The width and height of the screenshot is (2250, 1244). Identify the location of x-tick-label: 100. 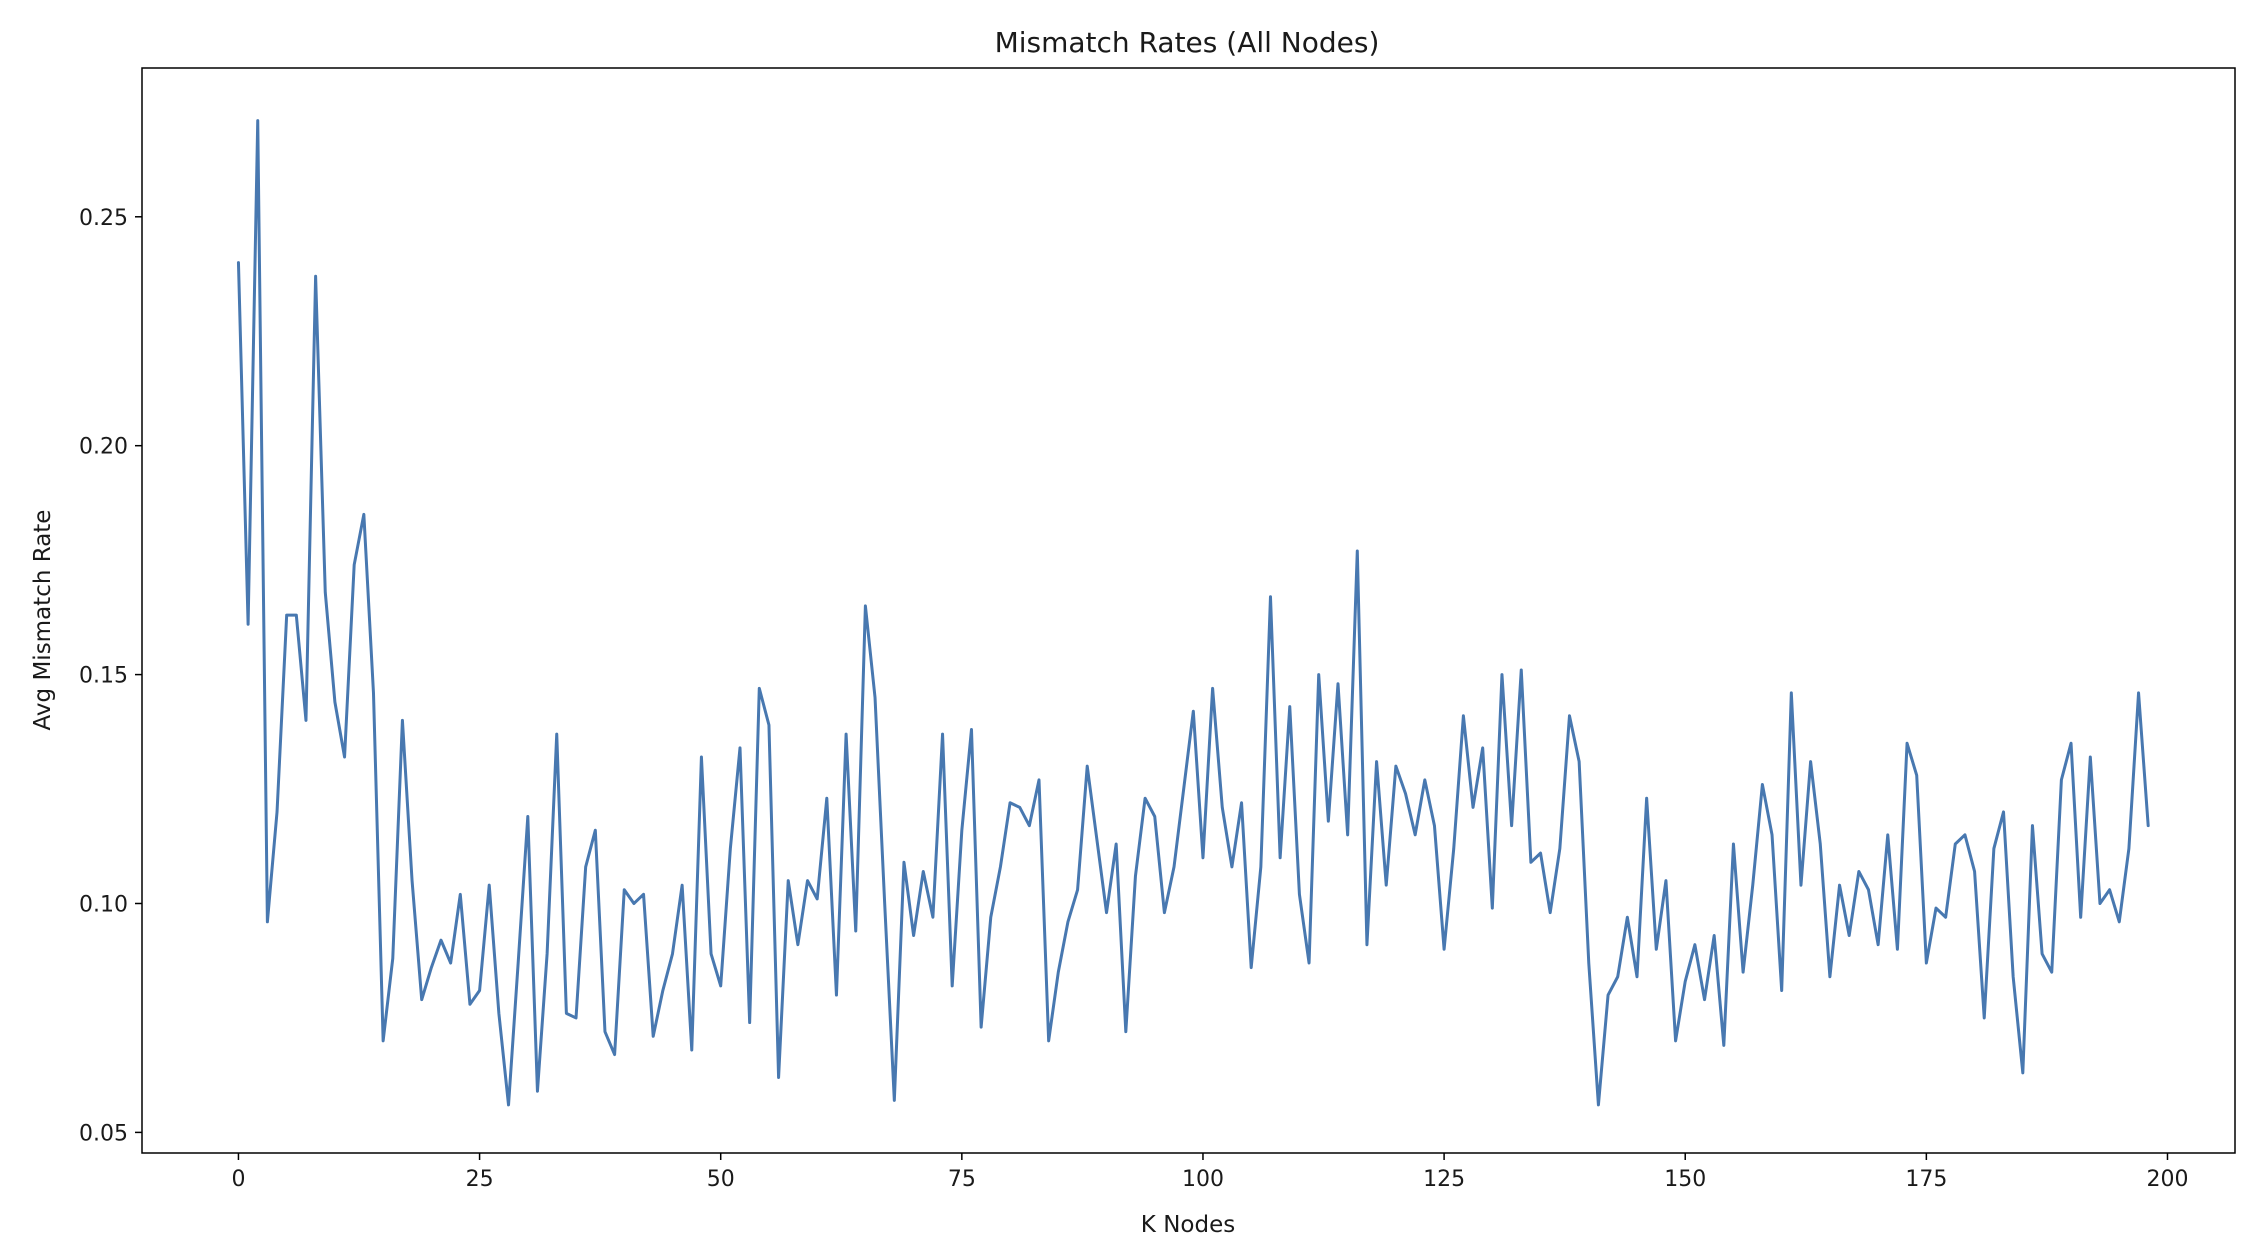
(1203, 1179).